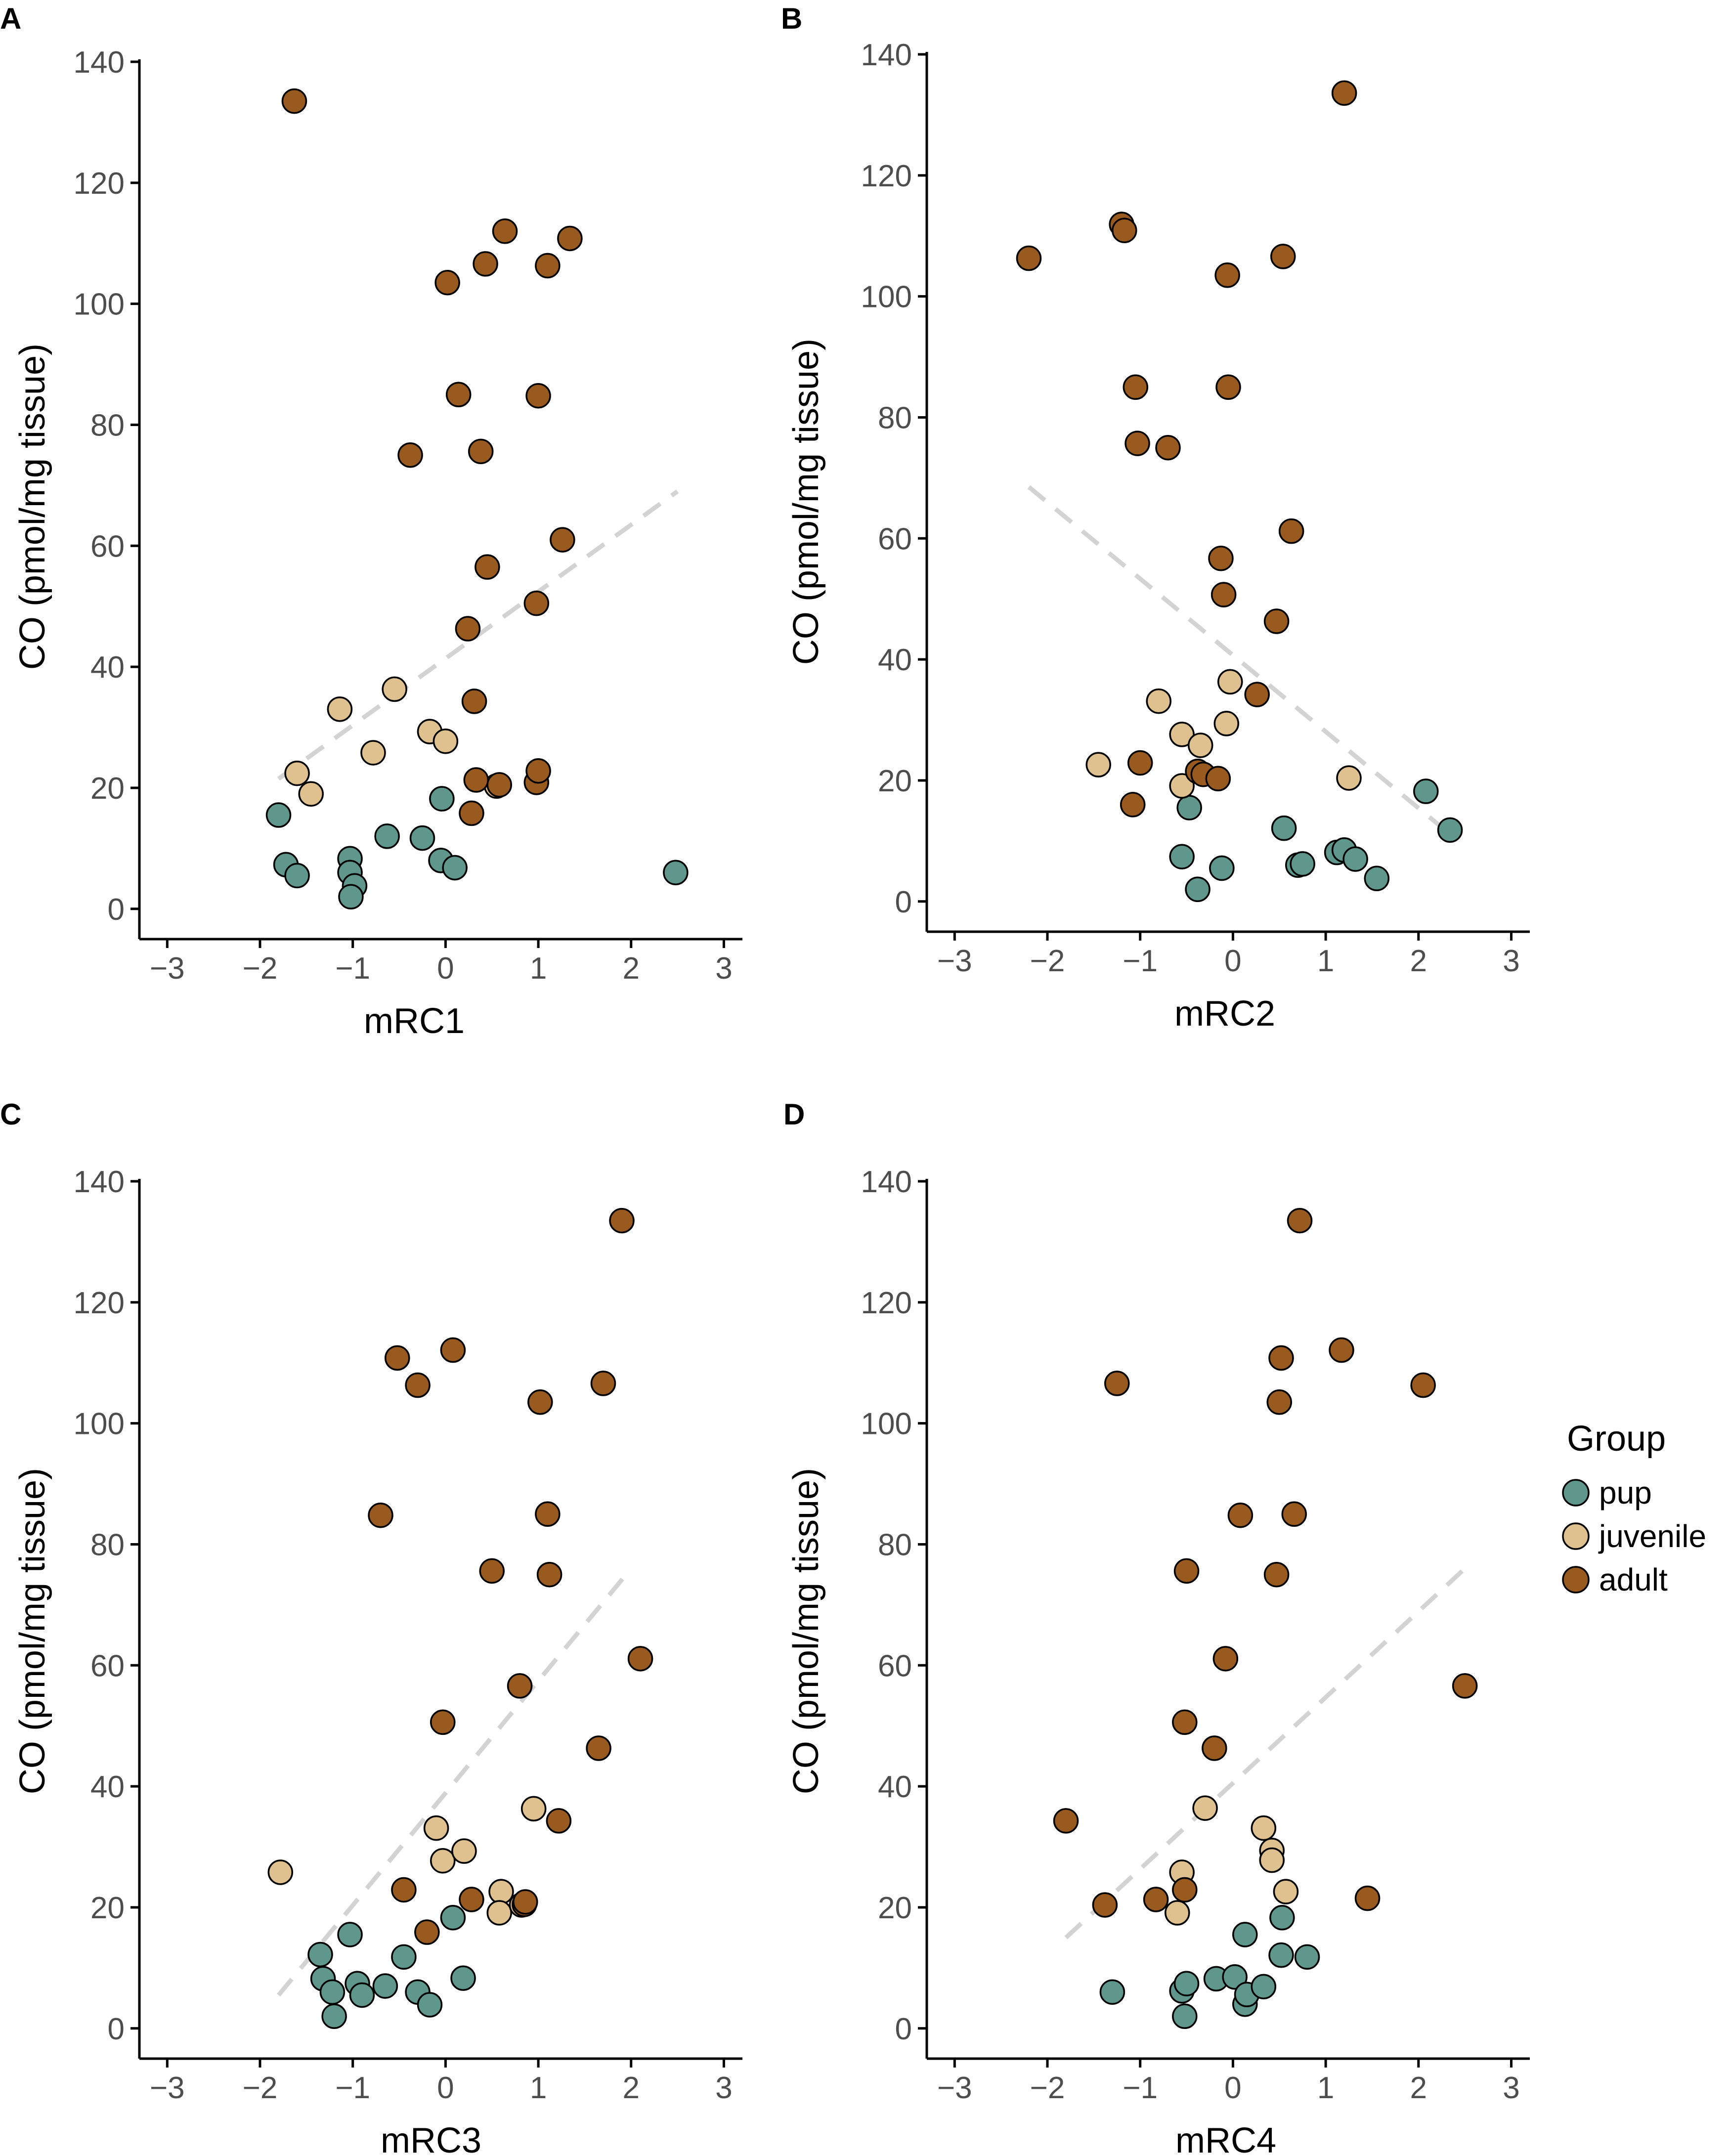 Image resolution: width=1730 pixels, height=2156 pixels. What do you see at coordinates (1576, 1536) in the screenshot?
I see `legend-swatch-juvenile` at bounding box center [1576, 1536].